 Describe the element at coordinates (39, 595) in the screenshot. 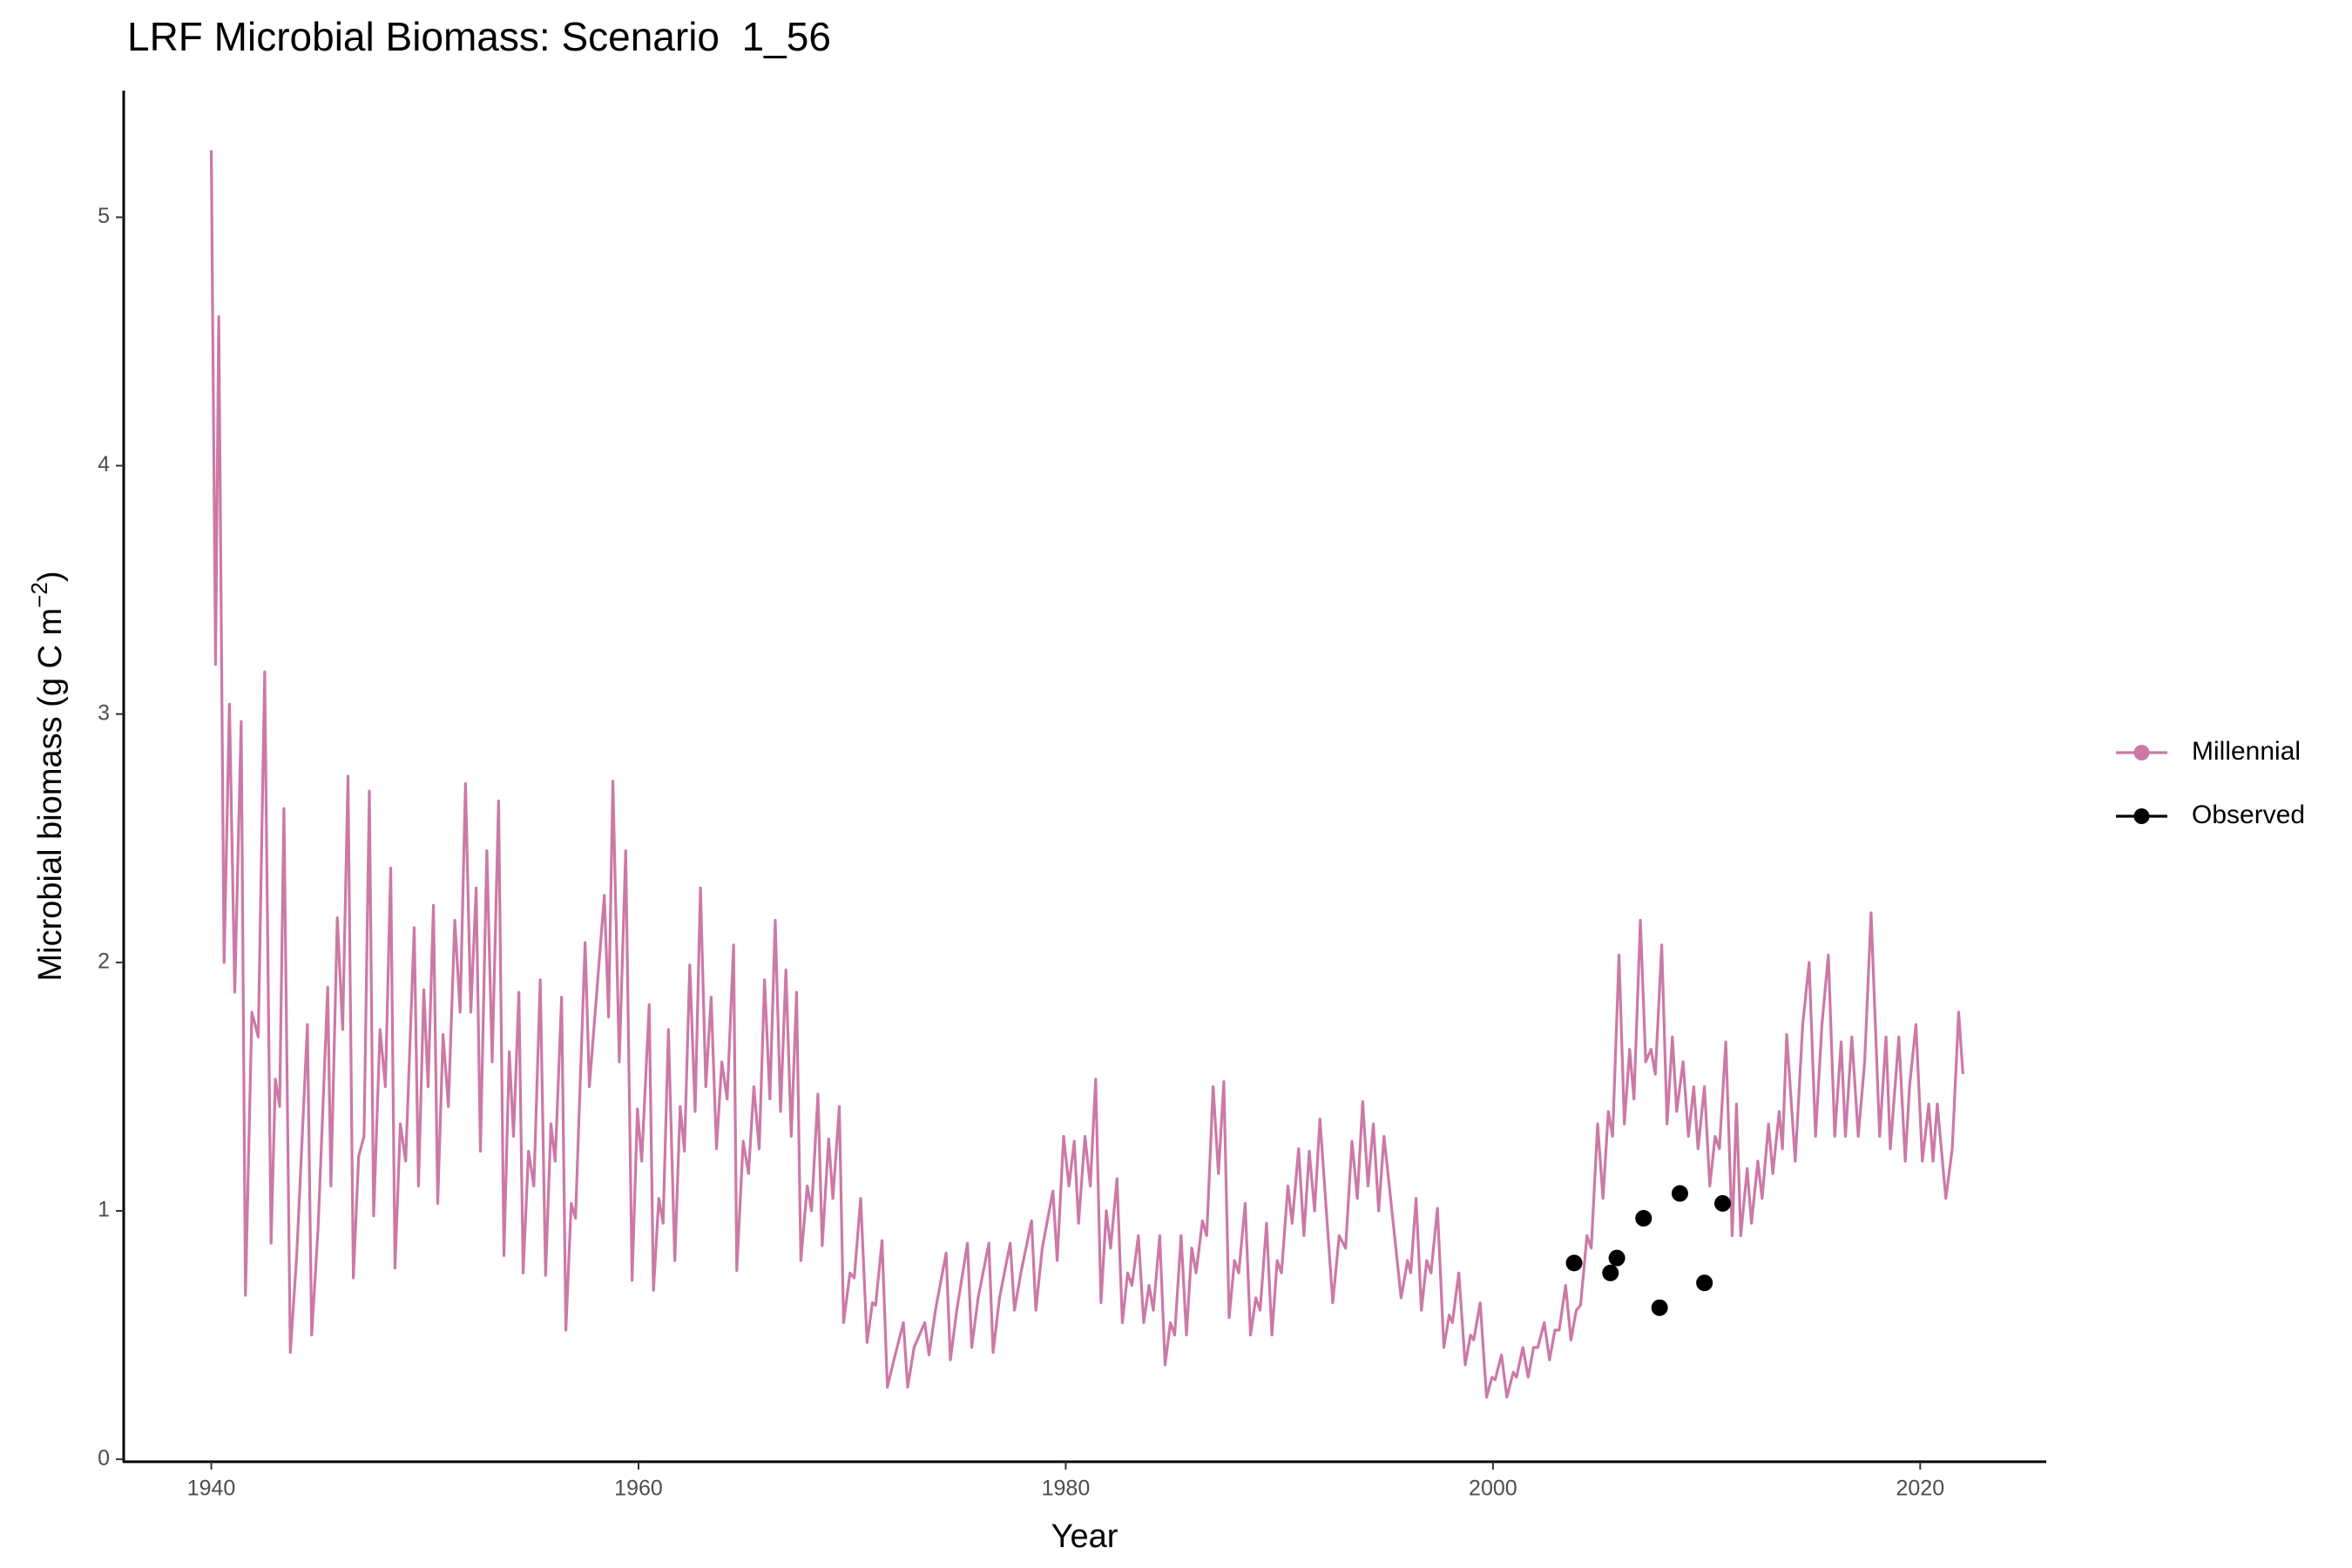

I see `y-axis-title-superscript: −2` at that location.